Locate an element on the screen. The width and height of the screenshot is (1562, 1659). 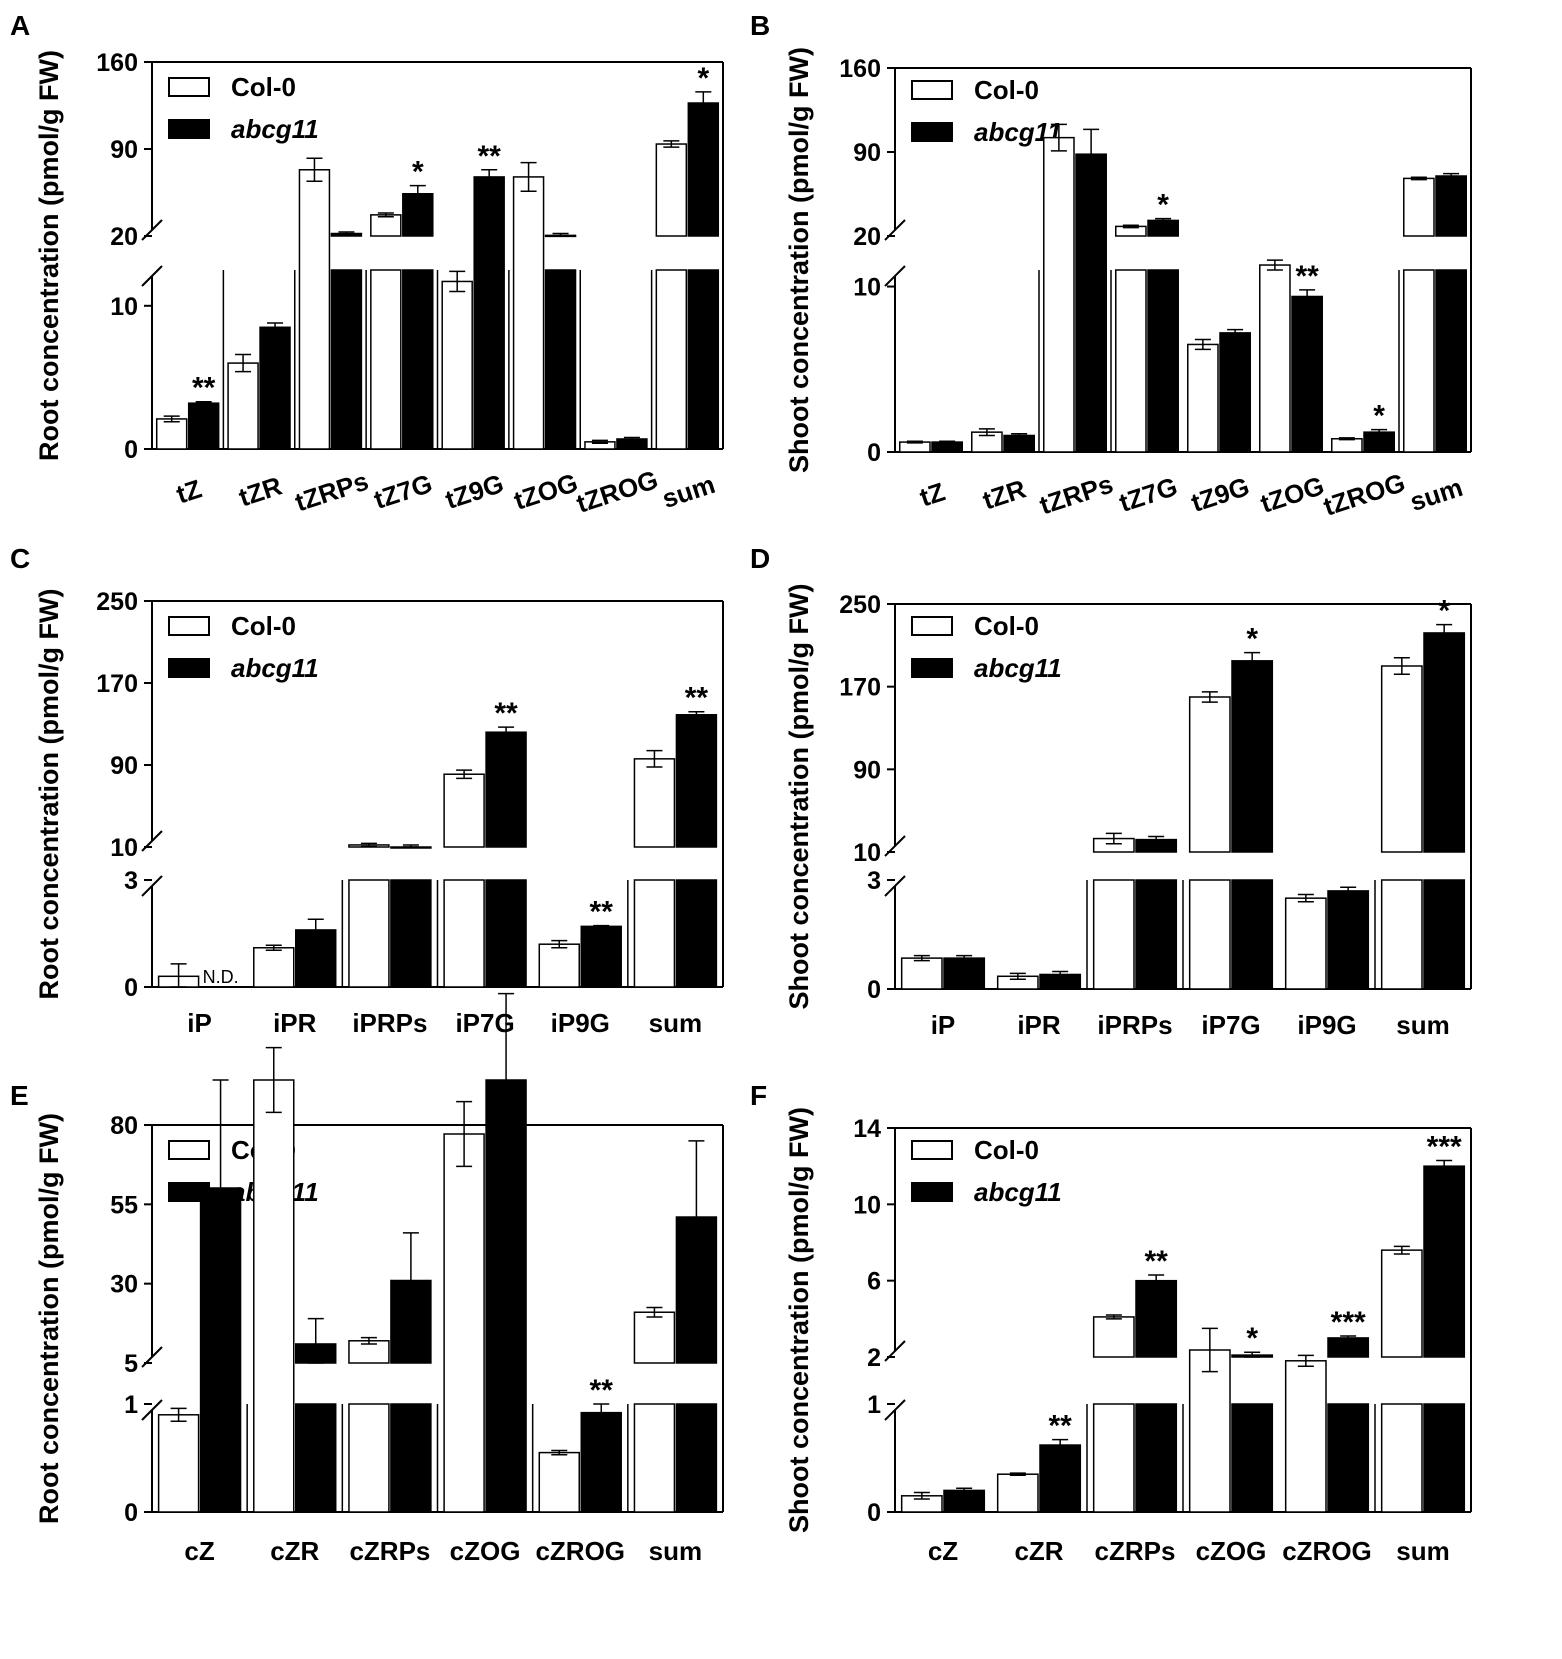
x-tick-label: iP9G is located at coordinates (1326, 1025).